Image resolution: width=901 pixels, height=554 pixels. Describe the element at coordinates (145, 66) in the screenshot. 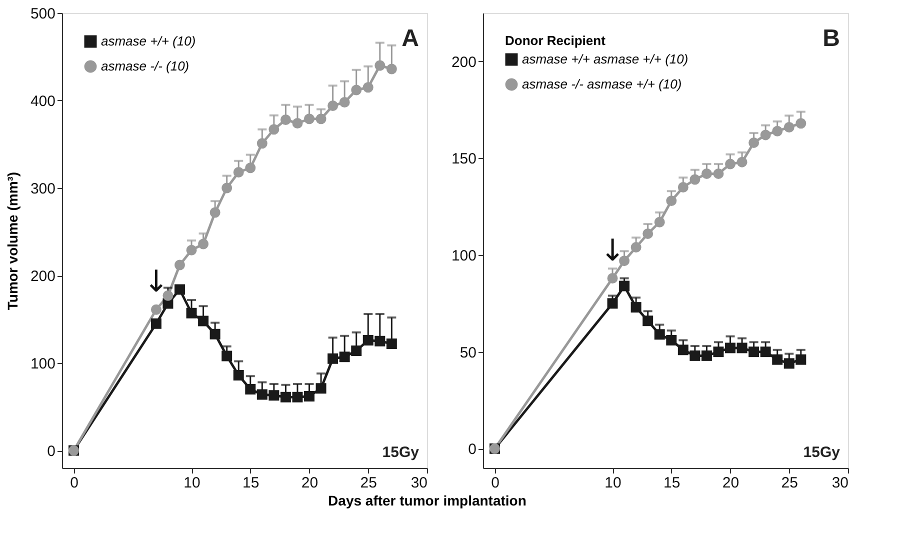

I see `legend-label: asmase -/- (10)` at that location.